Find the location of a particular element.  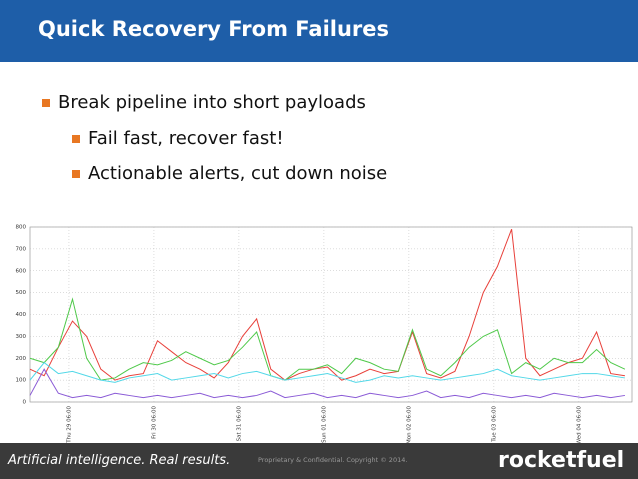

header: Quick Recovery From Failures is located at coordinates (319, 31).